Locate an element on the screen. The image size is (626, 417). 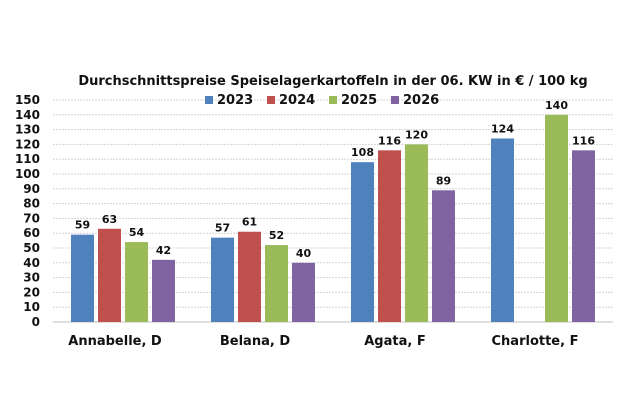
legend: 2023 2024 2025 2026 is located at coordinates (322, 100).